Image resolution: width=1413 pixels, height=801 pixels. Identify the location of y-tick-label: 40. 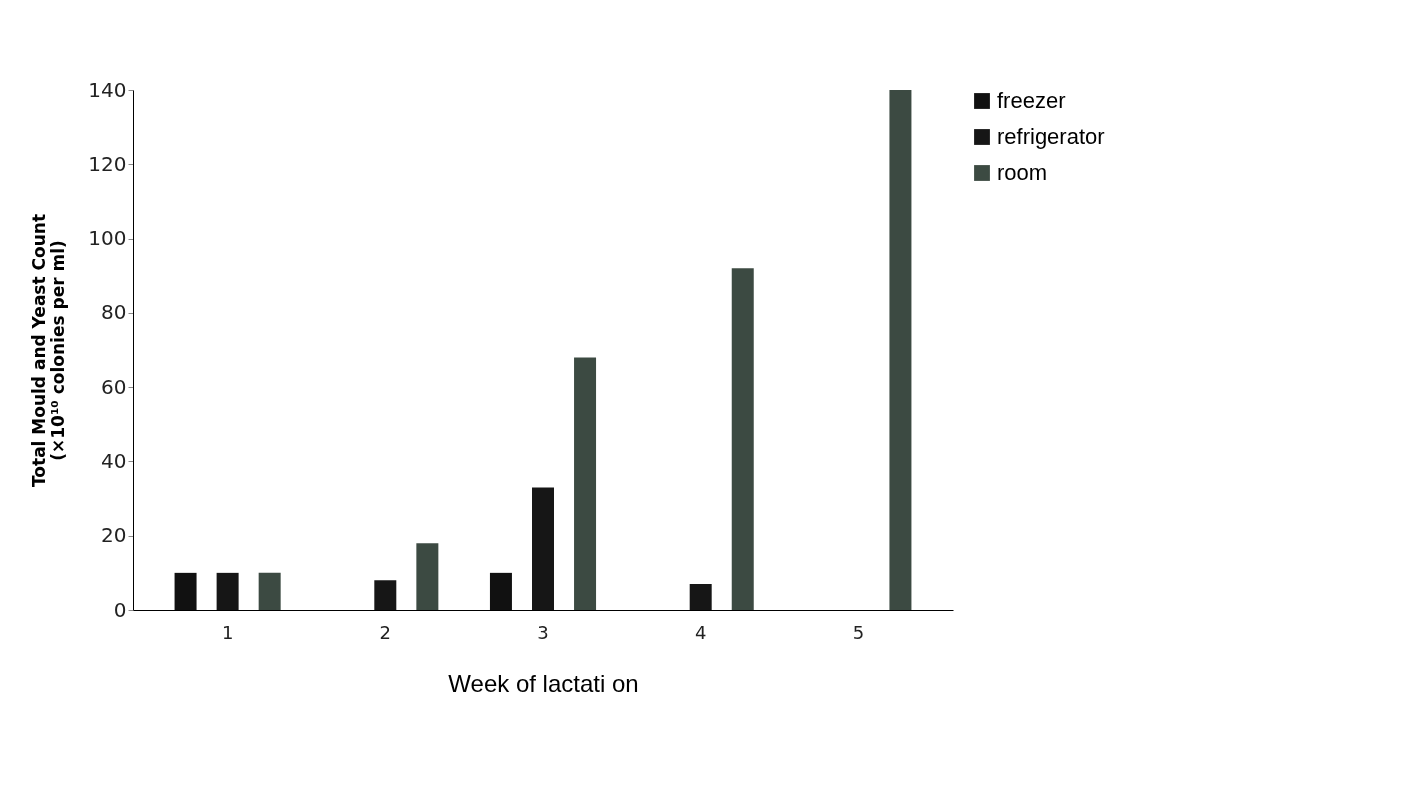
(114, 460).